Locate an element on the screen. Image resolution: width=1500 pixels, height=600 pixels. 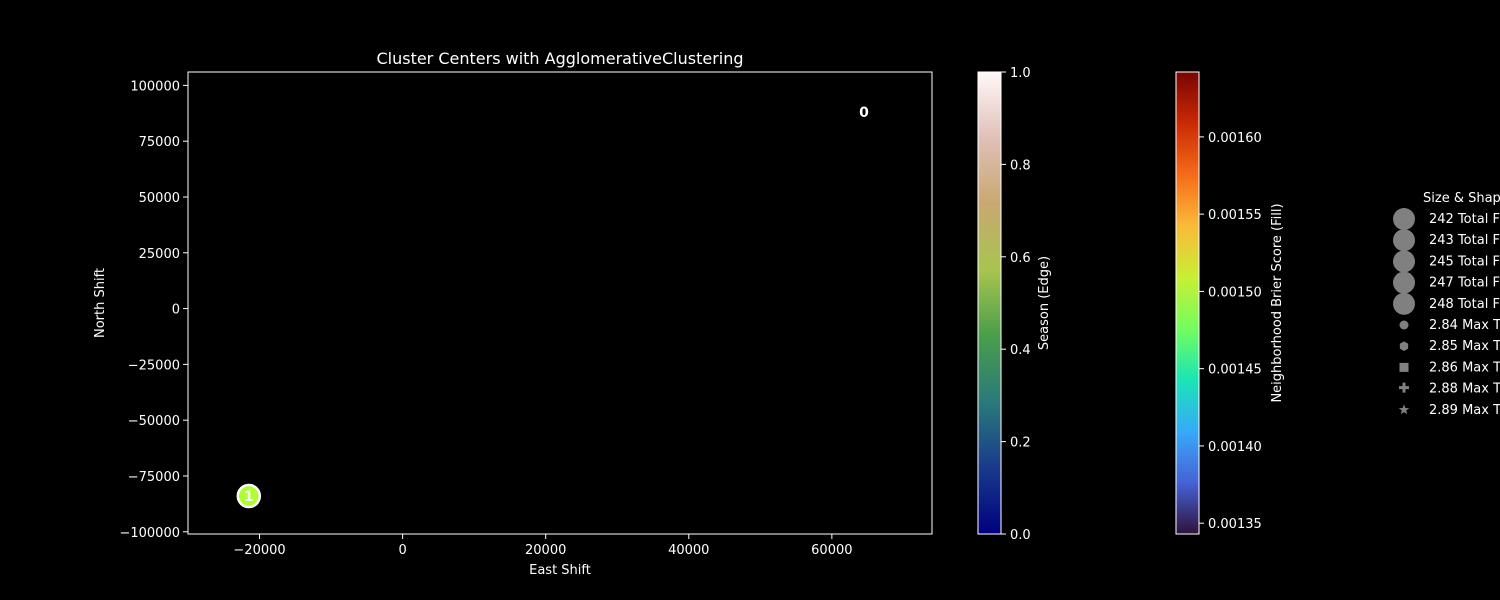
x-axis-label: East Shift is located at coordinates (560, 570).